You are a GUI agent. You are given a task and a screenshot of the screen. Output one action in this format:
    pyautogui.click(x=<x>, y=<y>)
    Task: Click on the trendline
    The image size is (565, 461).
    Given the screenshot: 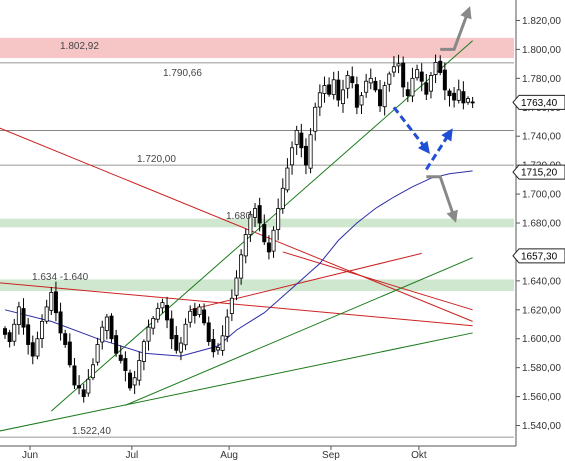 What is the action you would take?
    pyautogui.click(x=377, y=281)
    